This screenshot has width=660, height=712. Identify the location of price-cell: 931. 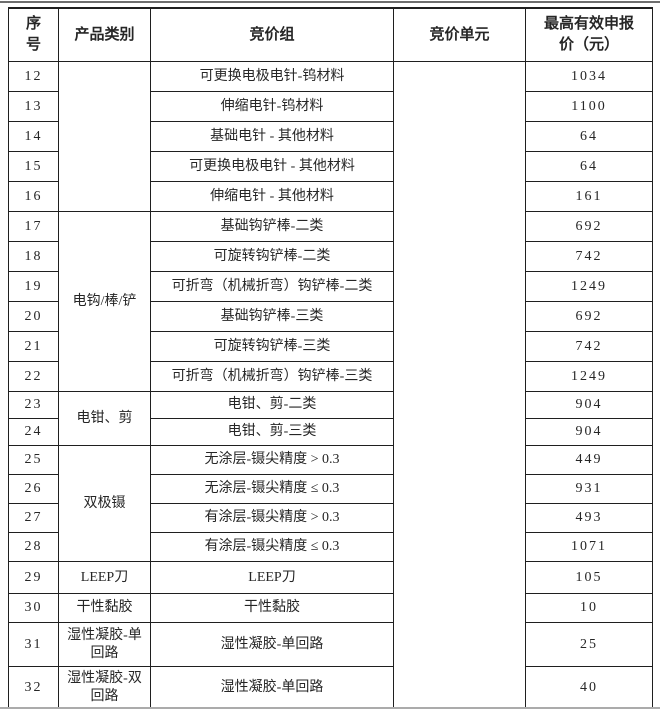
(589, 489).